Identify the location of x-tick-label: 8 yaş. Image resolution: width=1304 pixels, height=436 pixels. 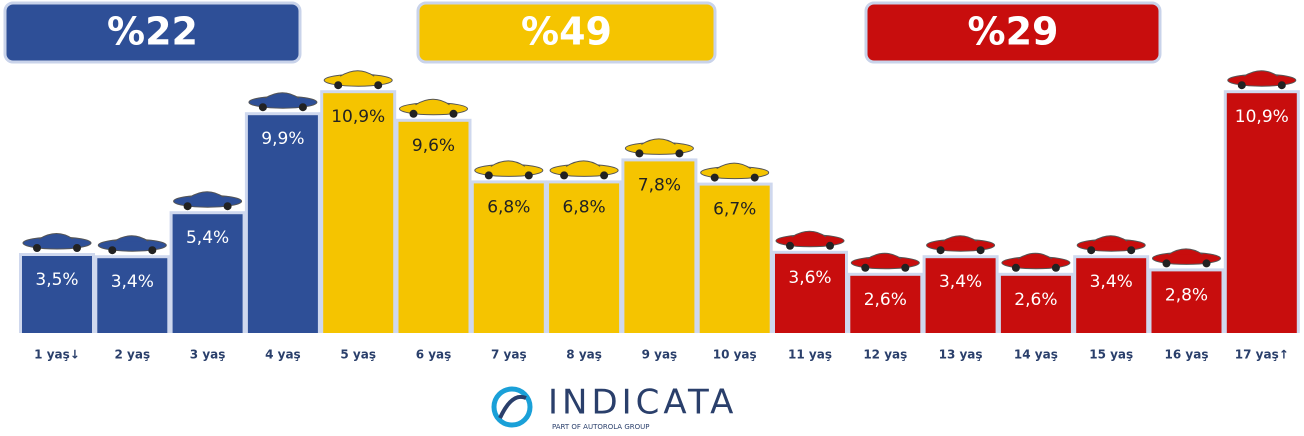
(584, 355).